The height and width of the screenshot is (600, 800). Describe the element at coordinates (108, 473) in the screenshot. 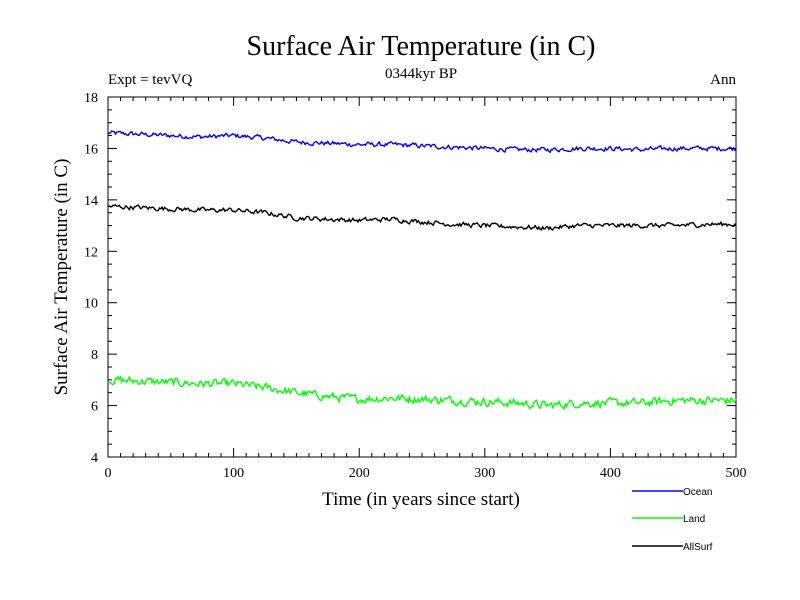

I see `x-tick-label: 0` at that location.